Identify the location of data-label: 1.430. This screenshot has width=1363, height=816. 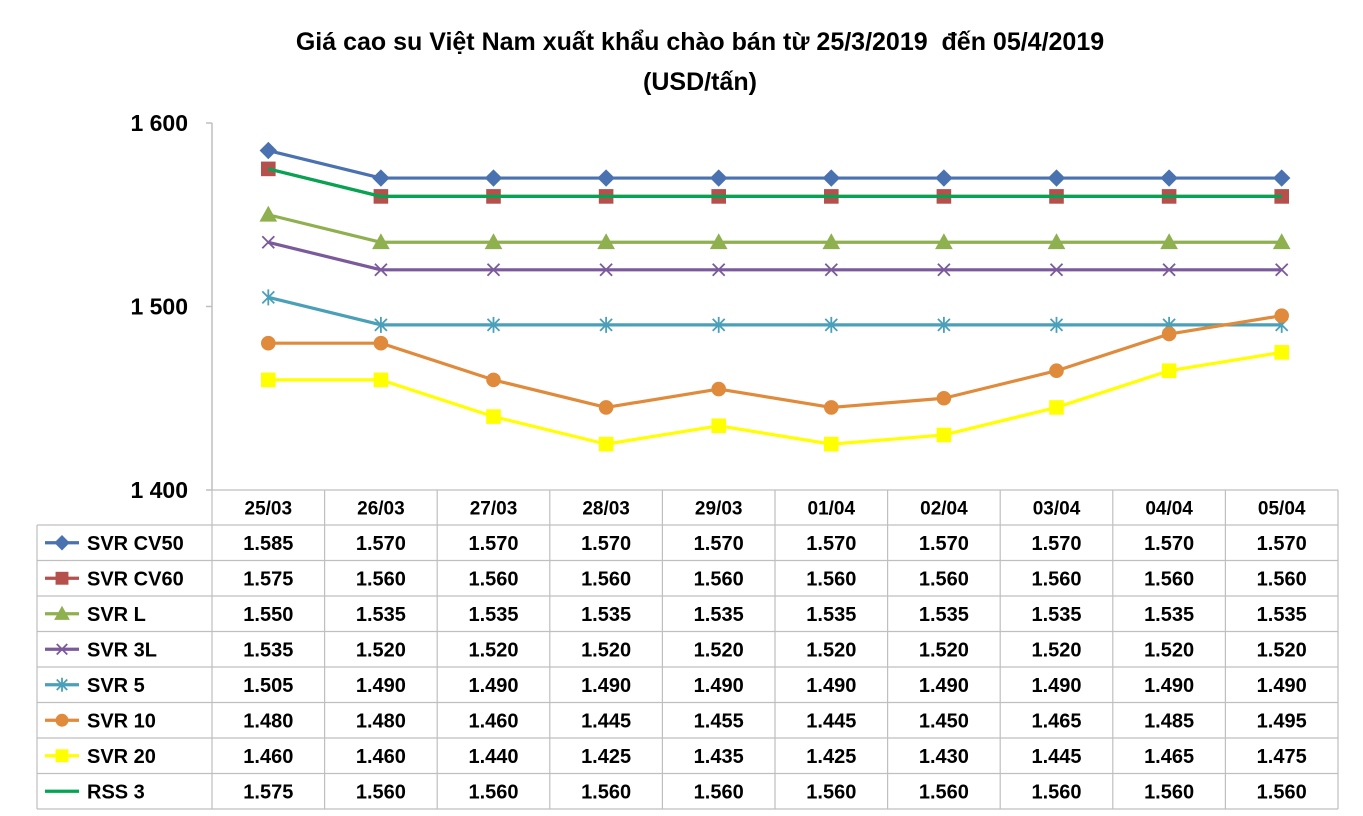
(944, 757).